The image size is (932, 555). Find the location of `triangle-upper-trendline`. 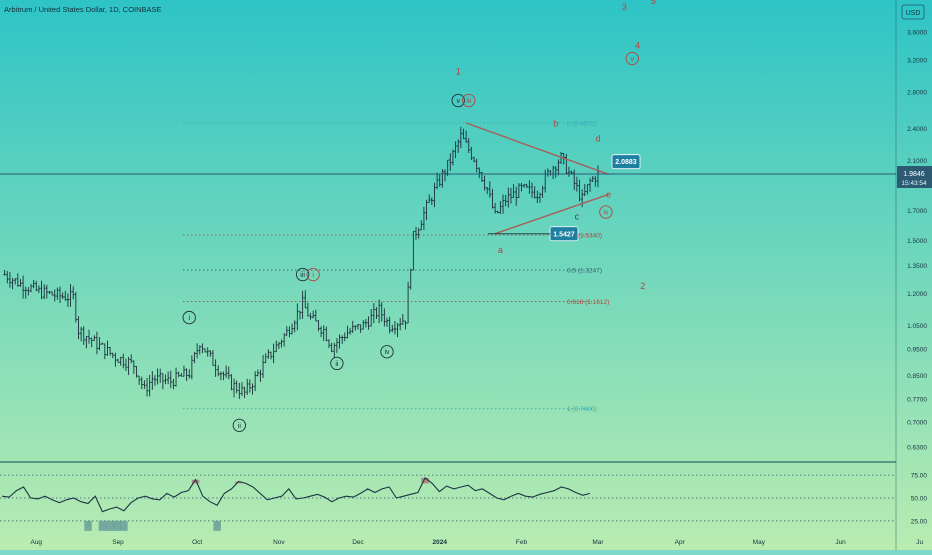

triangle-upper-trendline is located at coordinates (537, 149).